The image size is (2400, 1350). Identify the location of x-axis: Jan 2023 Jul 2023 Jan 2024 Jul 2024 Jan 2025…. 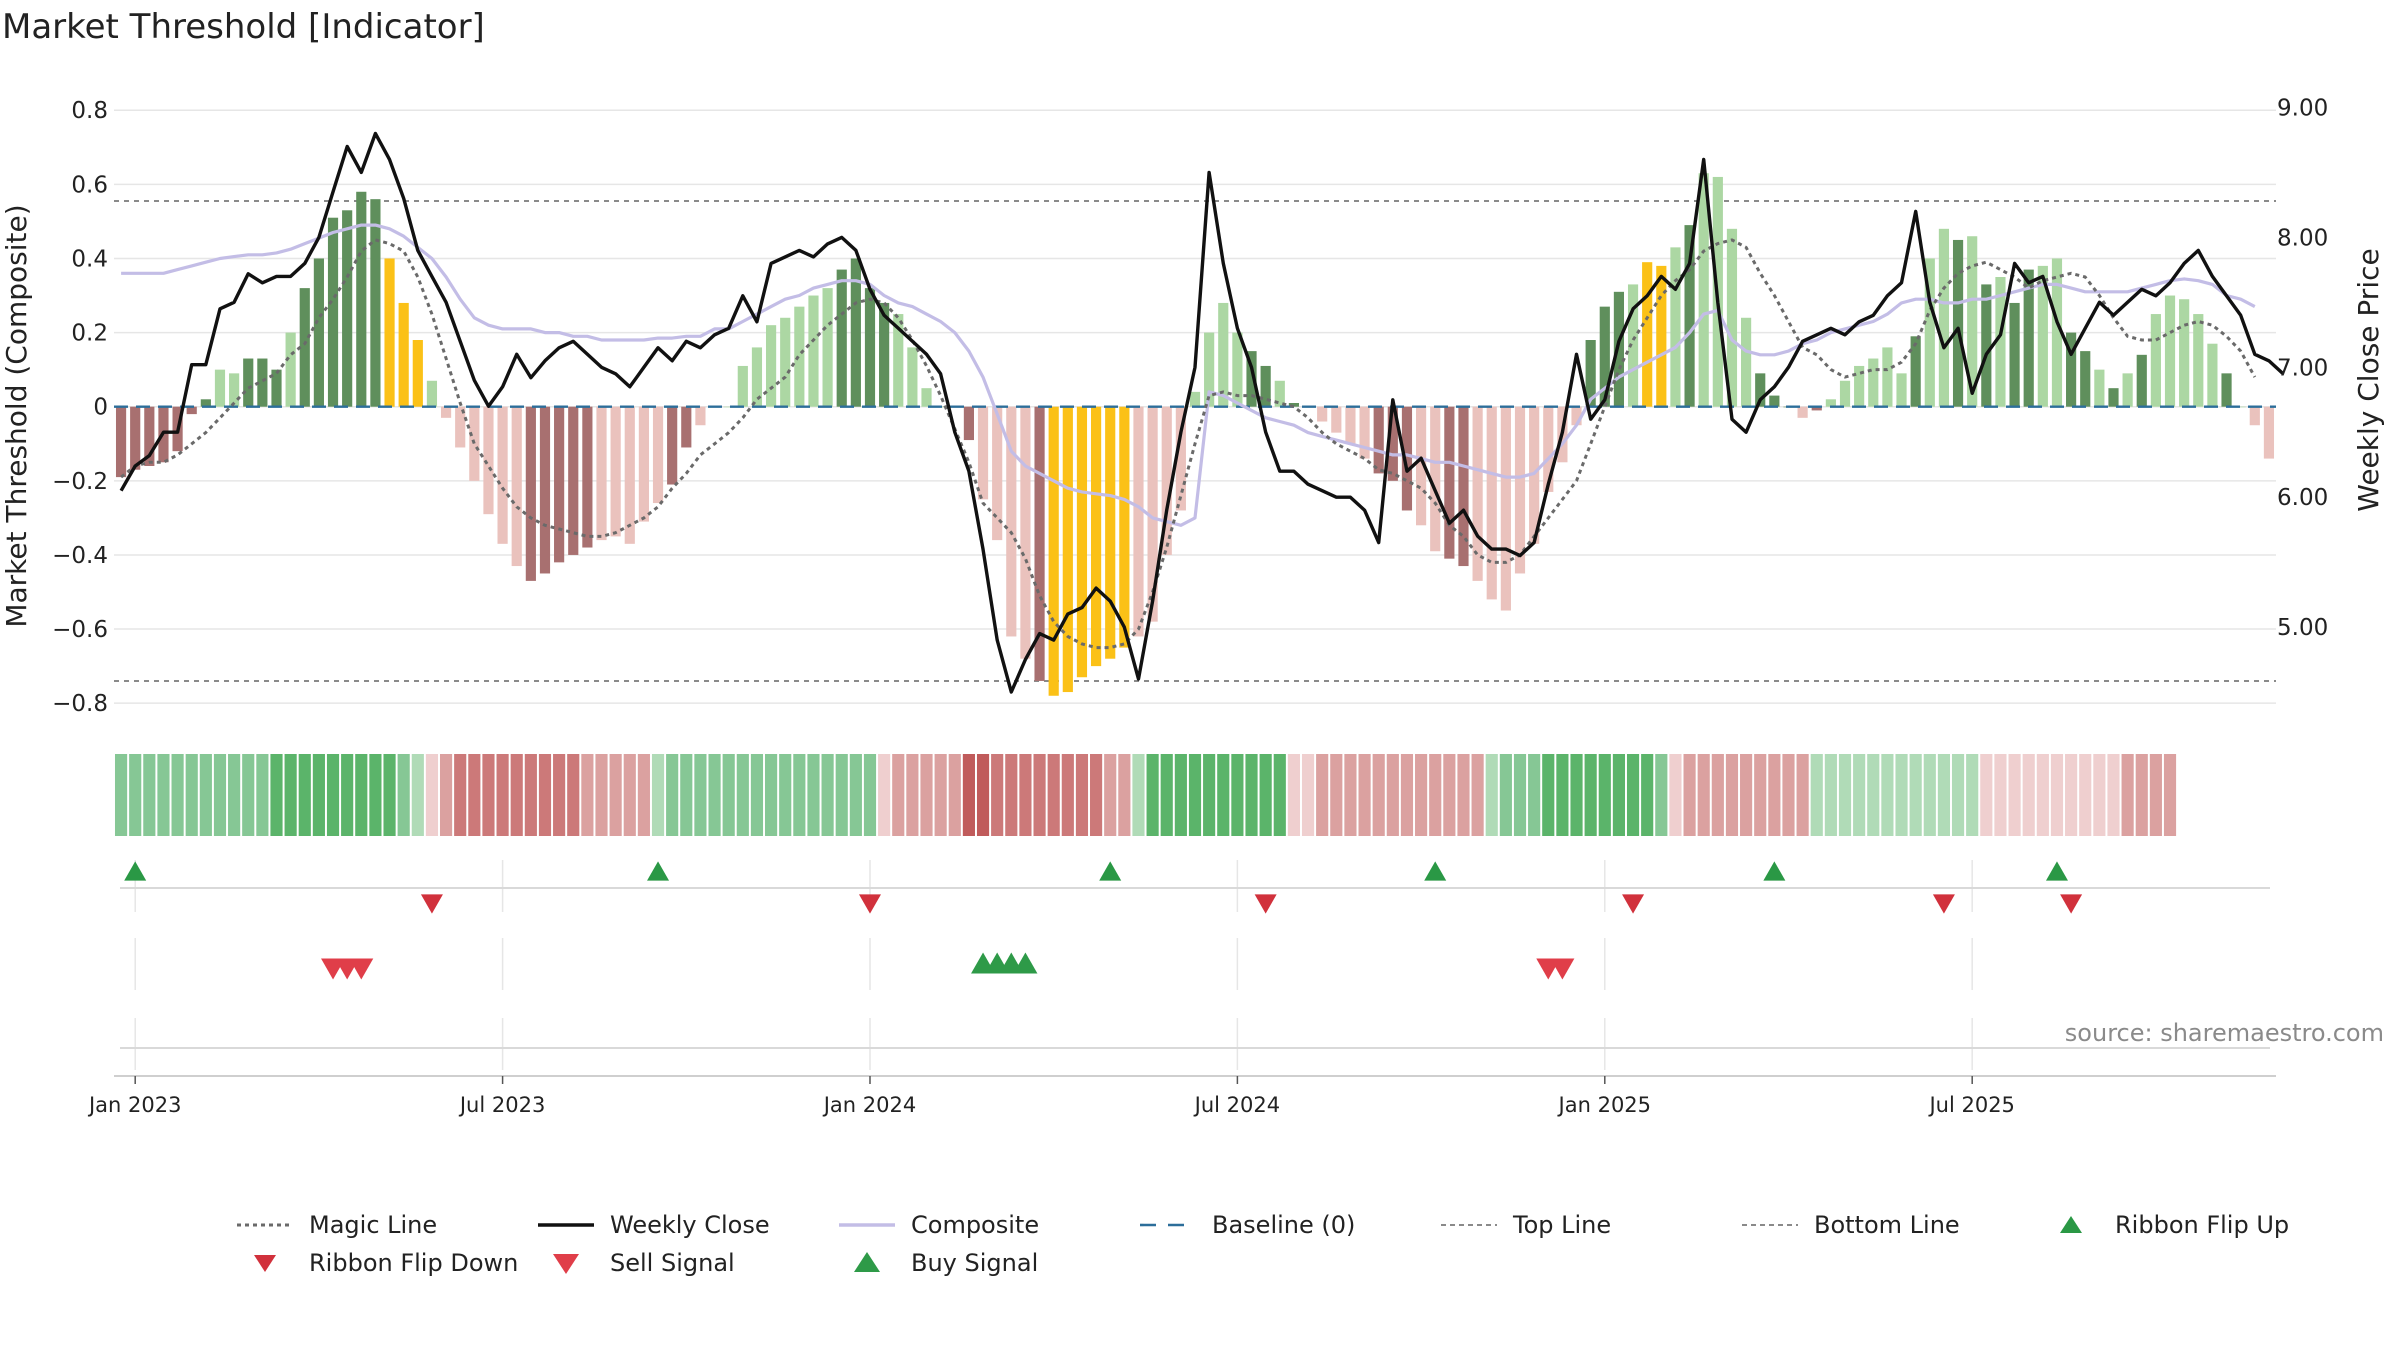
(1051, 1096).